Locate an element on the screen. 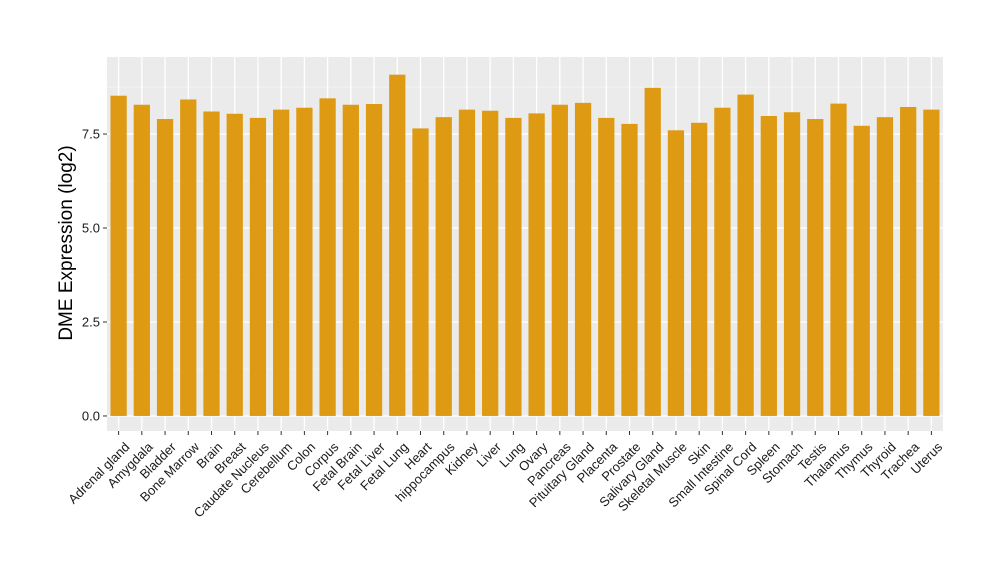 This screenshot has width=1000, height=580. y-tick-label: 5.0 is located at coordinates (91, 228).